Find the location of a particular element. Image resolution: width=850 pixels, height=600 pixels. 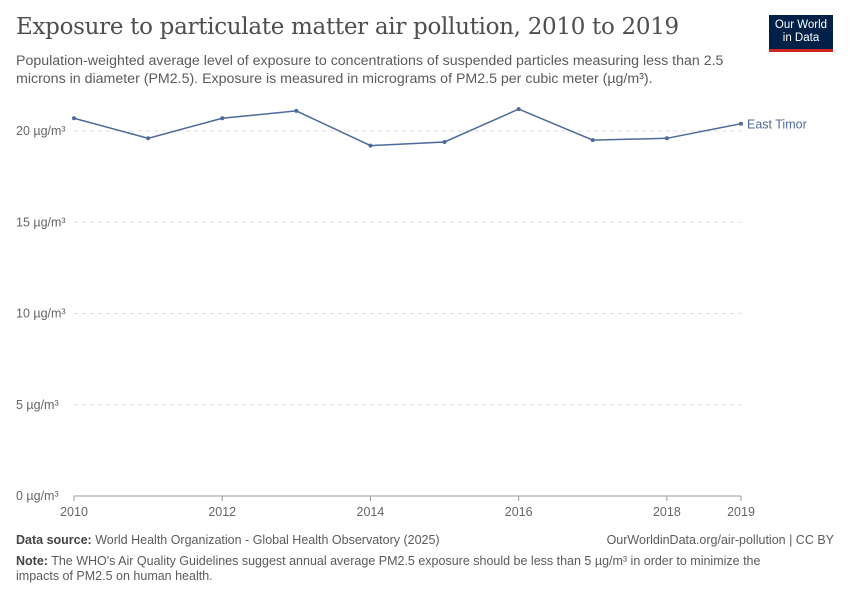

y-tick-label: 5 µg/m³ is located at coordinates (37, 405).